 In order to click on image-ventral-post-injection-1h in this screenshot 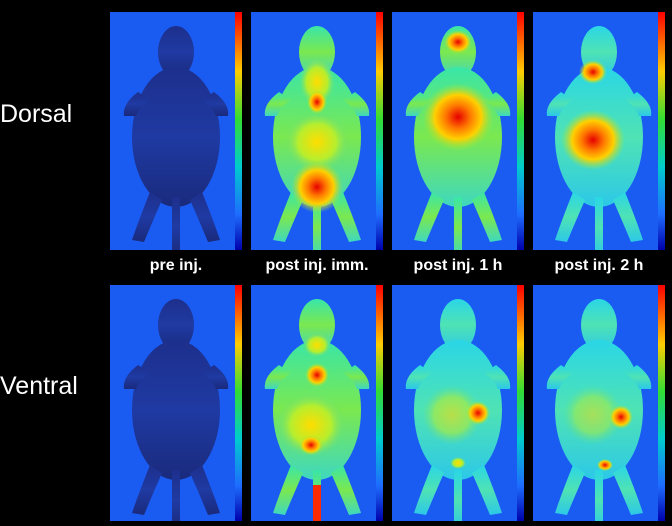, I will do `click(458, 403)`.